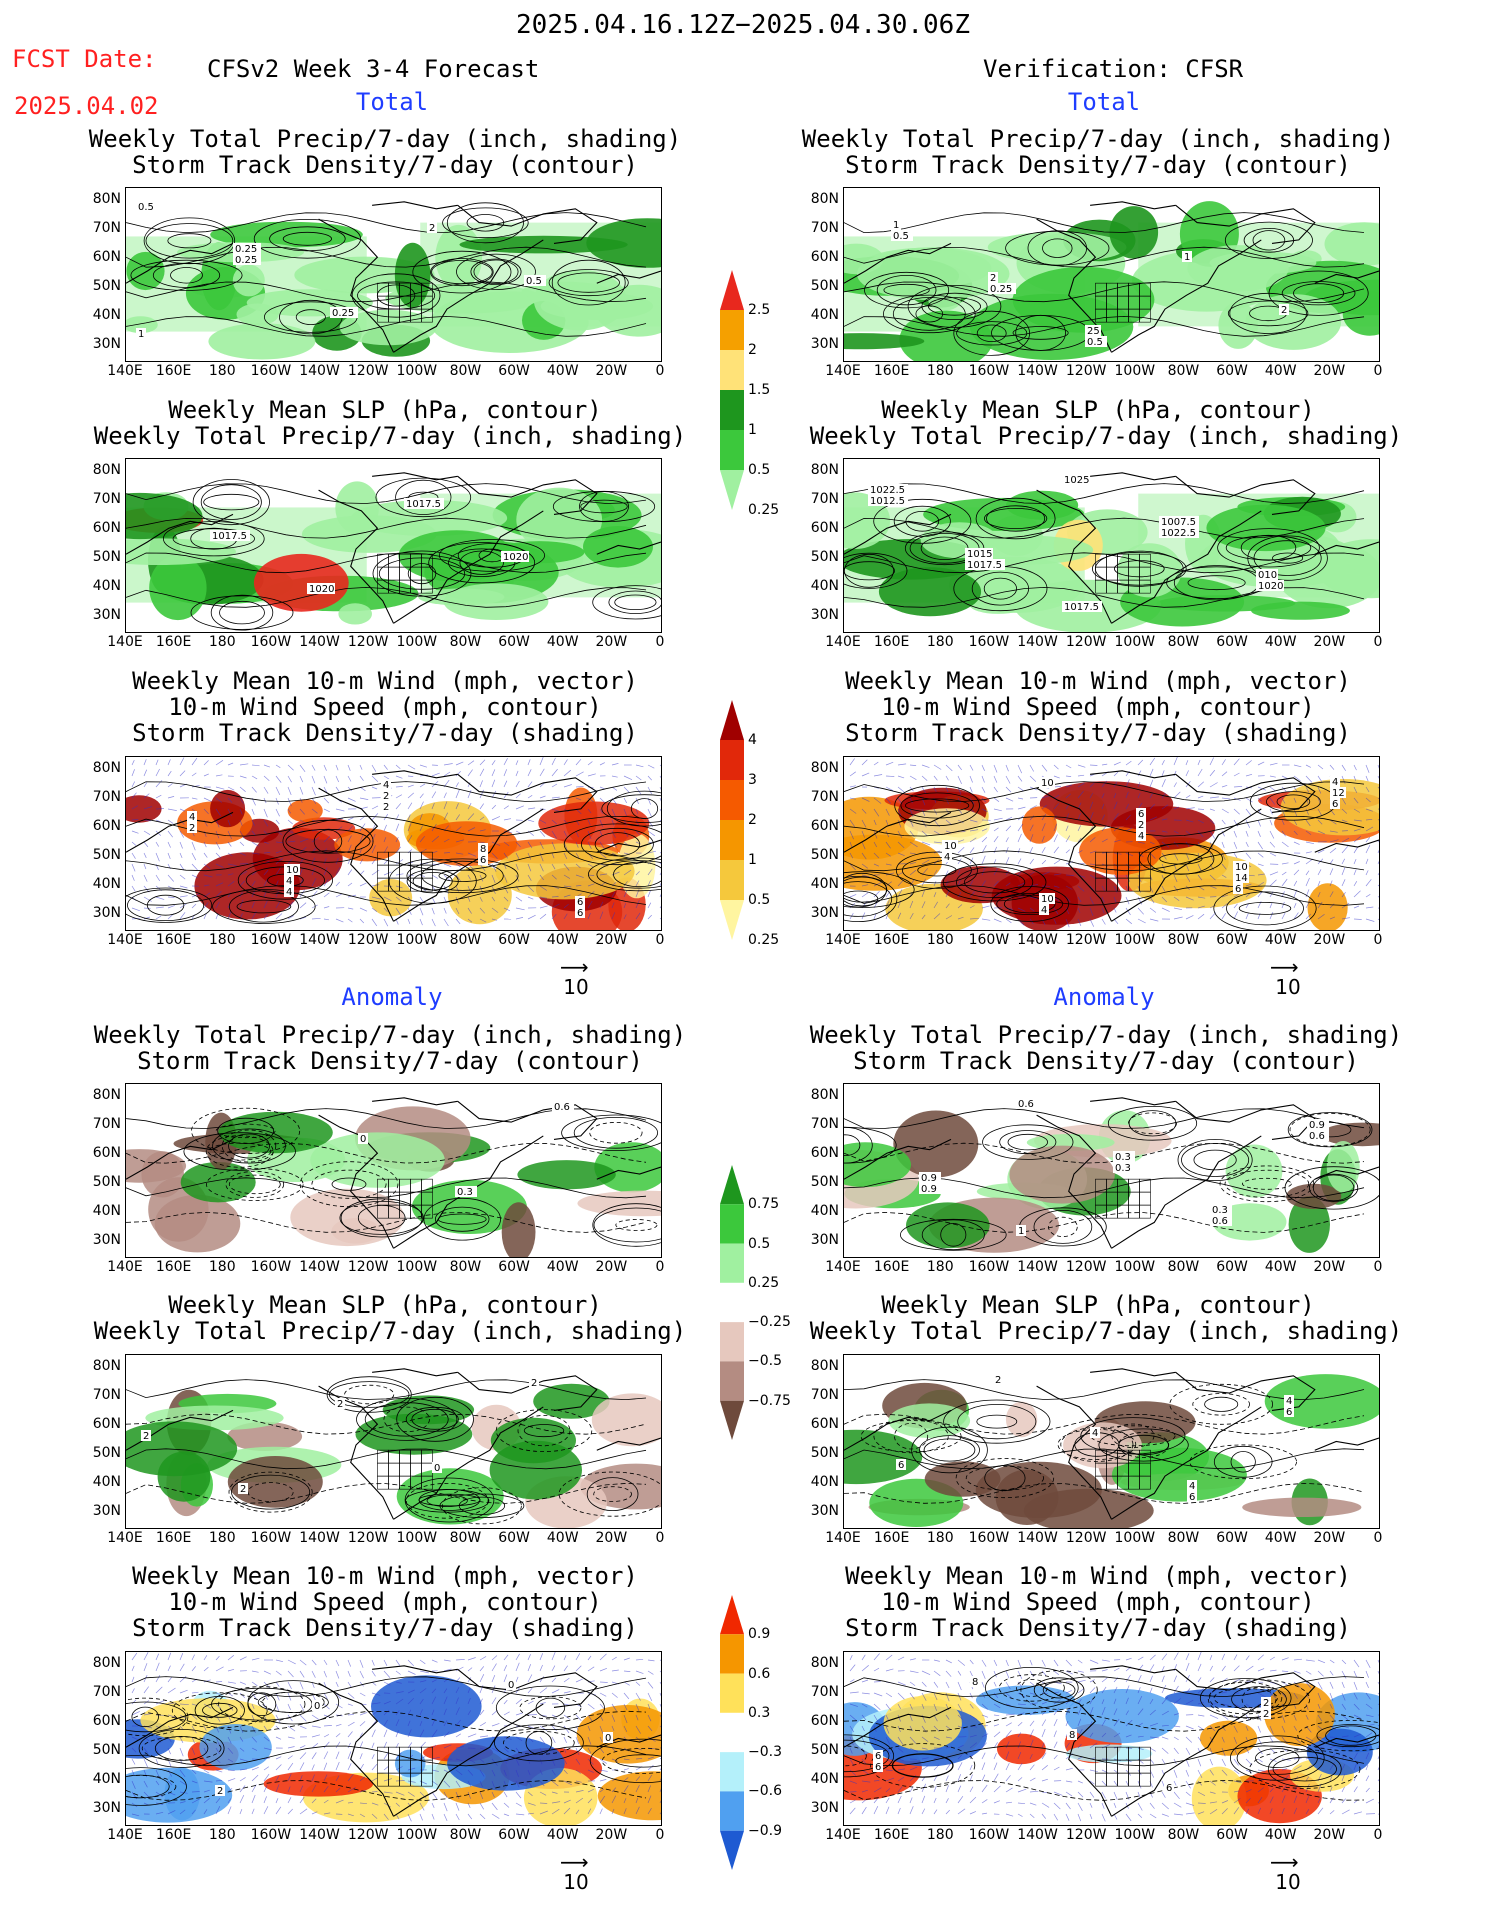 This screenshot has width=1487, height=1925. Describe the element at coordinates (106, 499) in the screenshot. I see `p2l-lat-tick-label: 70N` at that location.